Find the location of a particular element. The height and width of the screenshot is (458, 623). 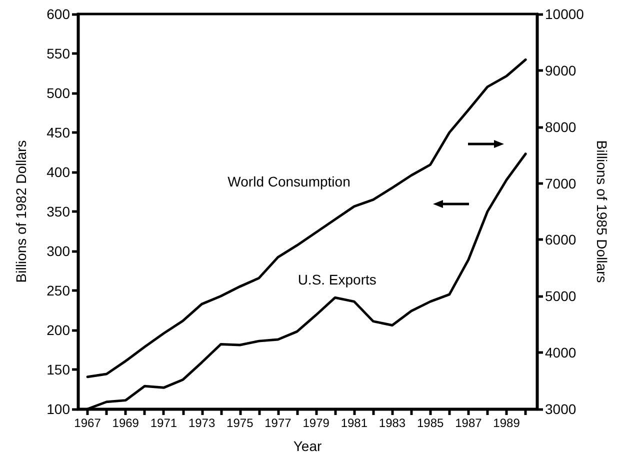

y-tick-label: 450 is located at coordinates (58, 132).